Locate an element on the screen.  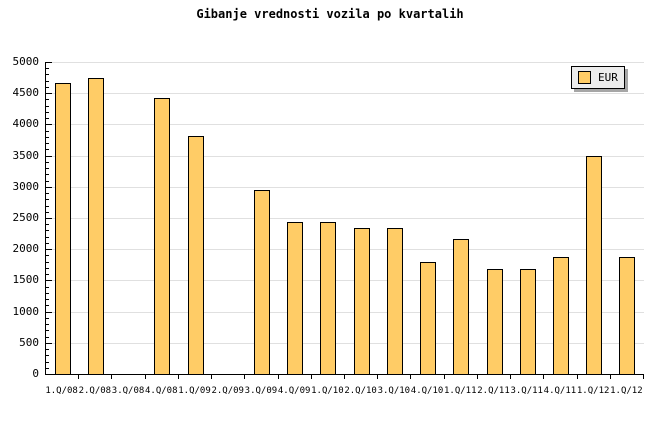
x-tick-label: 4.Q/11 is located at coordinates (560, 391).